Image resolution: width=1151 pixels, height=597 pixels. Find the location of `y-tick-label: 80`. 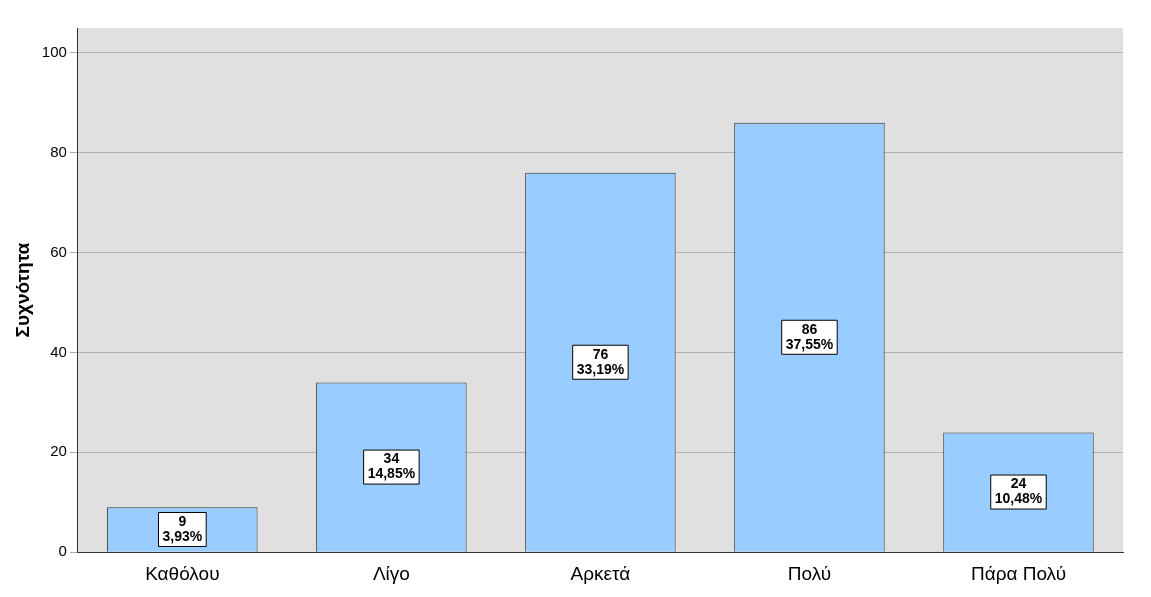

y-tick-label: 80 is located at coordinates (58, 151).